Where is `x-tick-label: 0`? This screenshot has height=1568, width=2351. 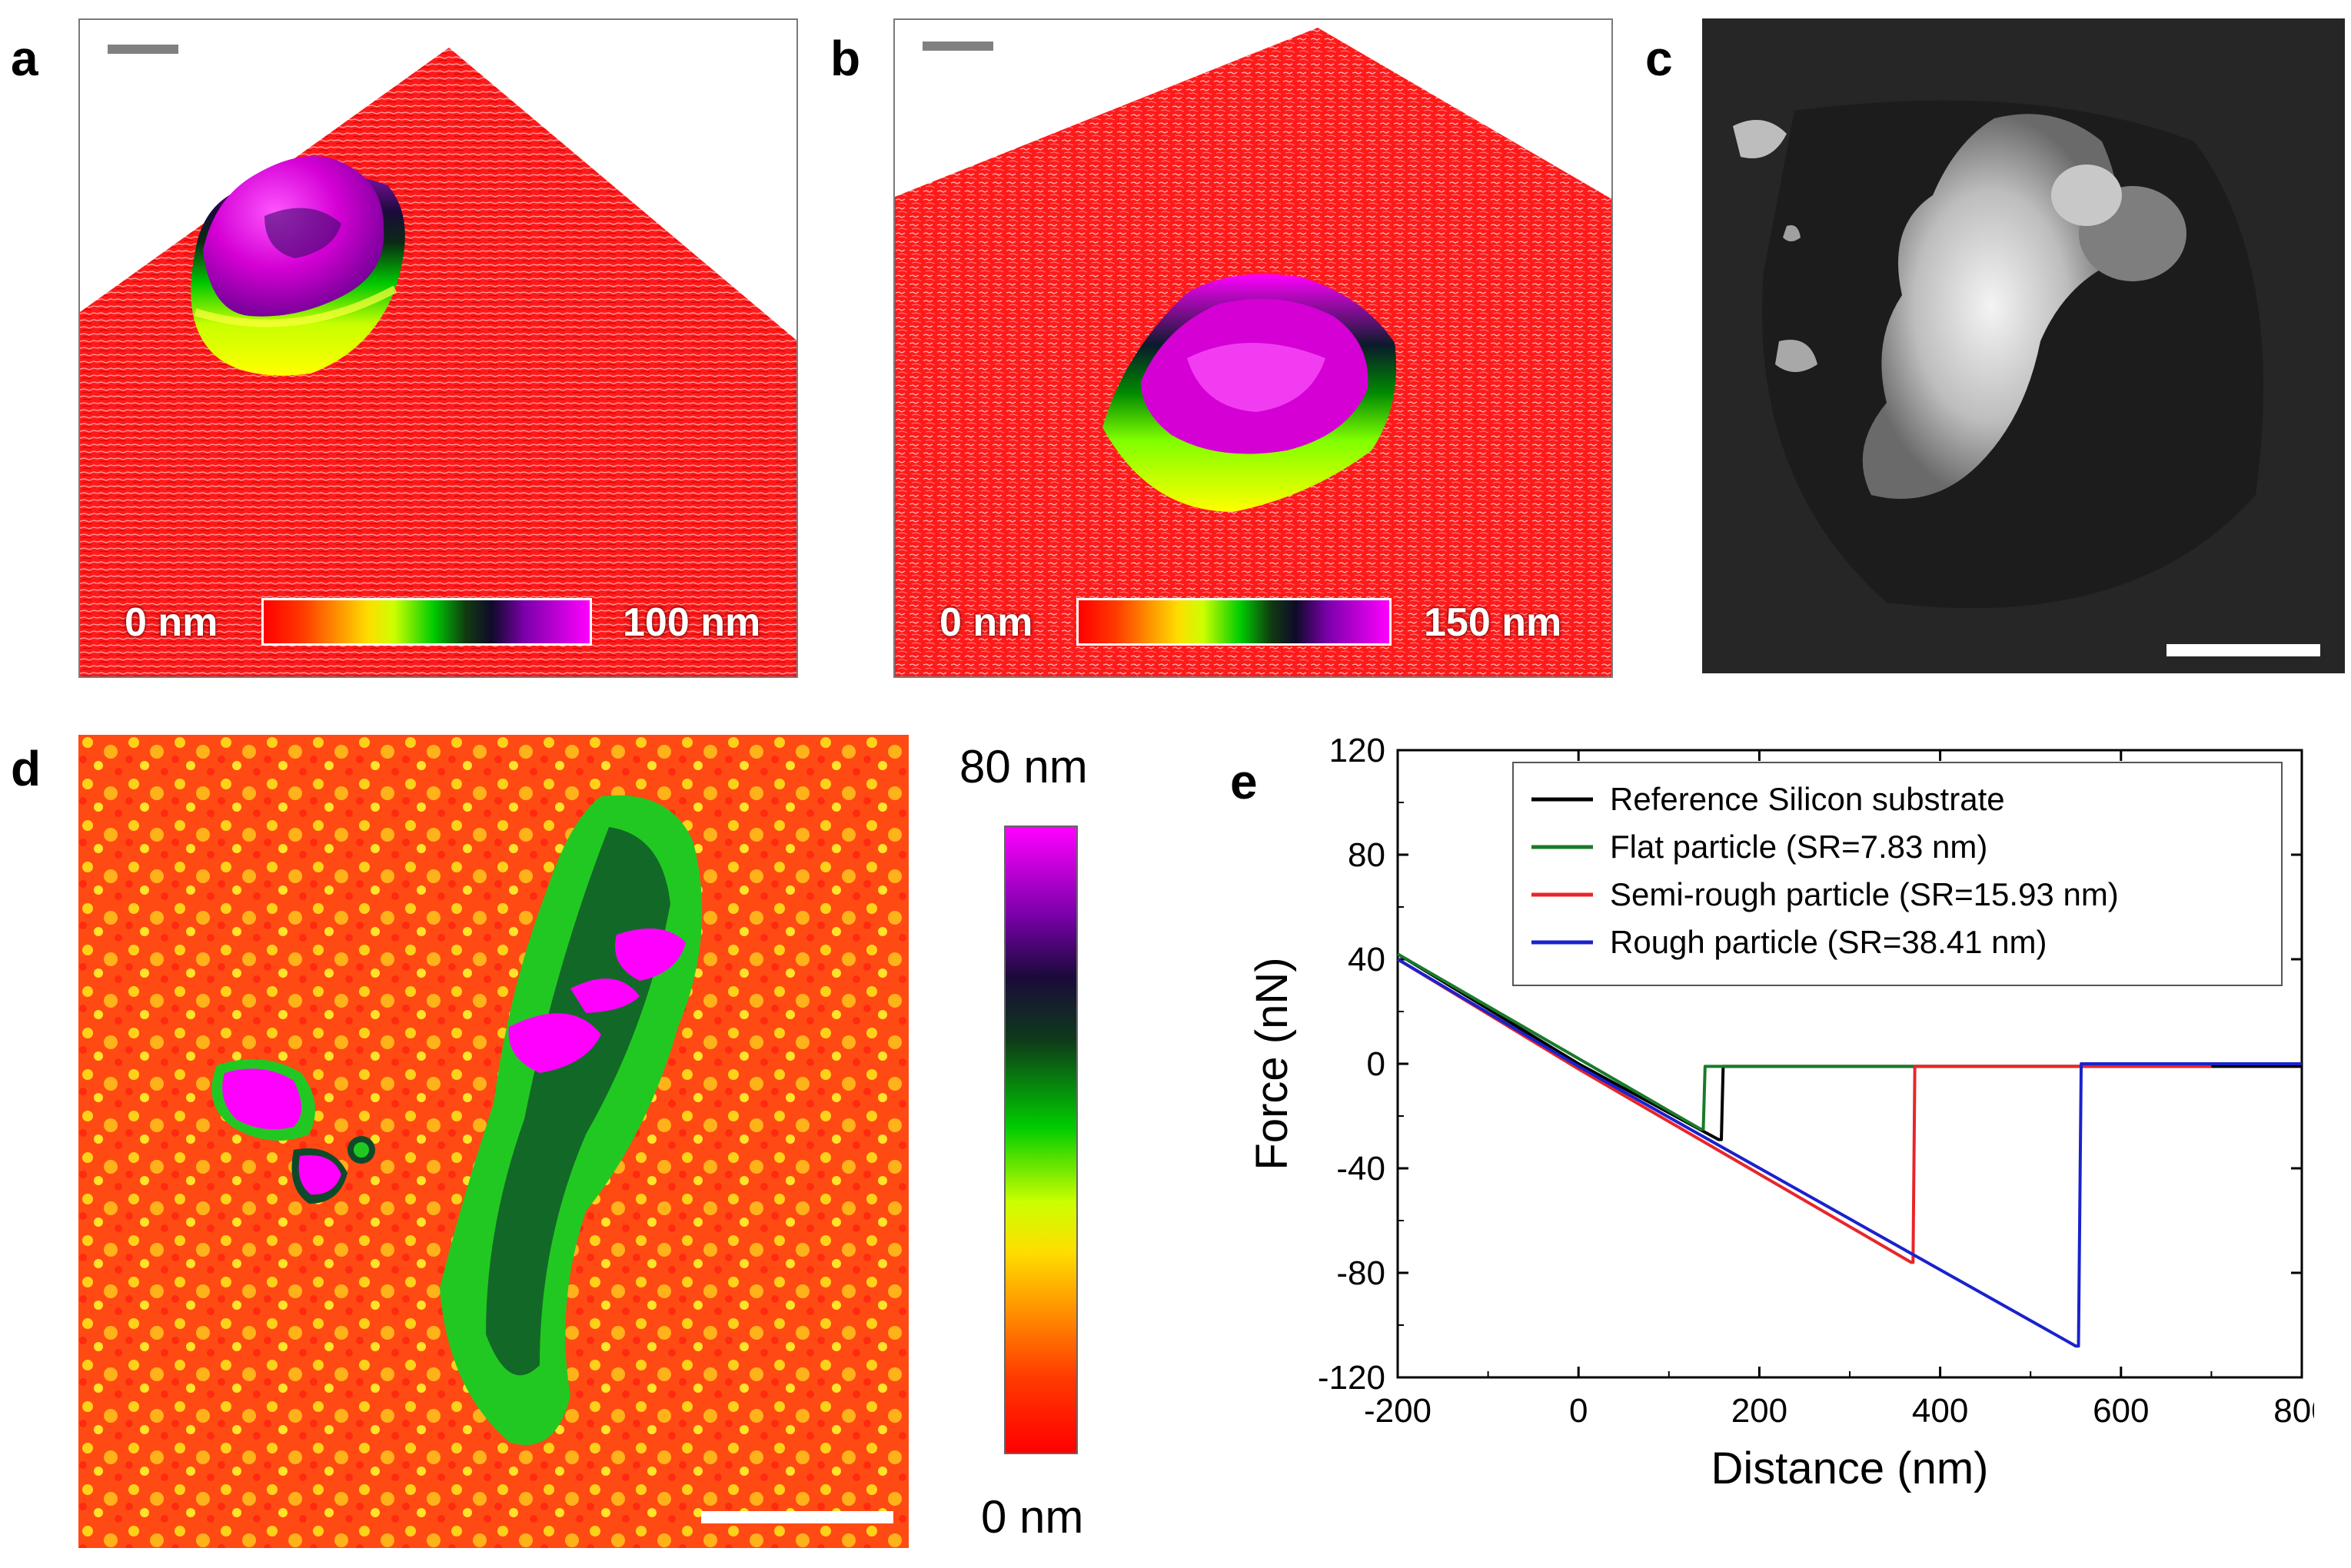
x-tick-label: 0 is located at coordinates (1578, 1411).